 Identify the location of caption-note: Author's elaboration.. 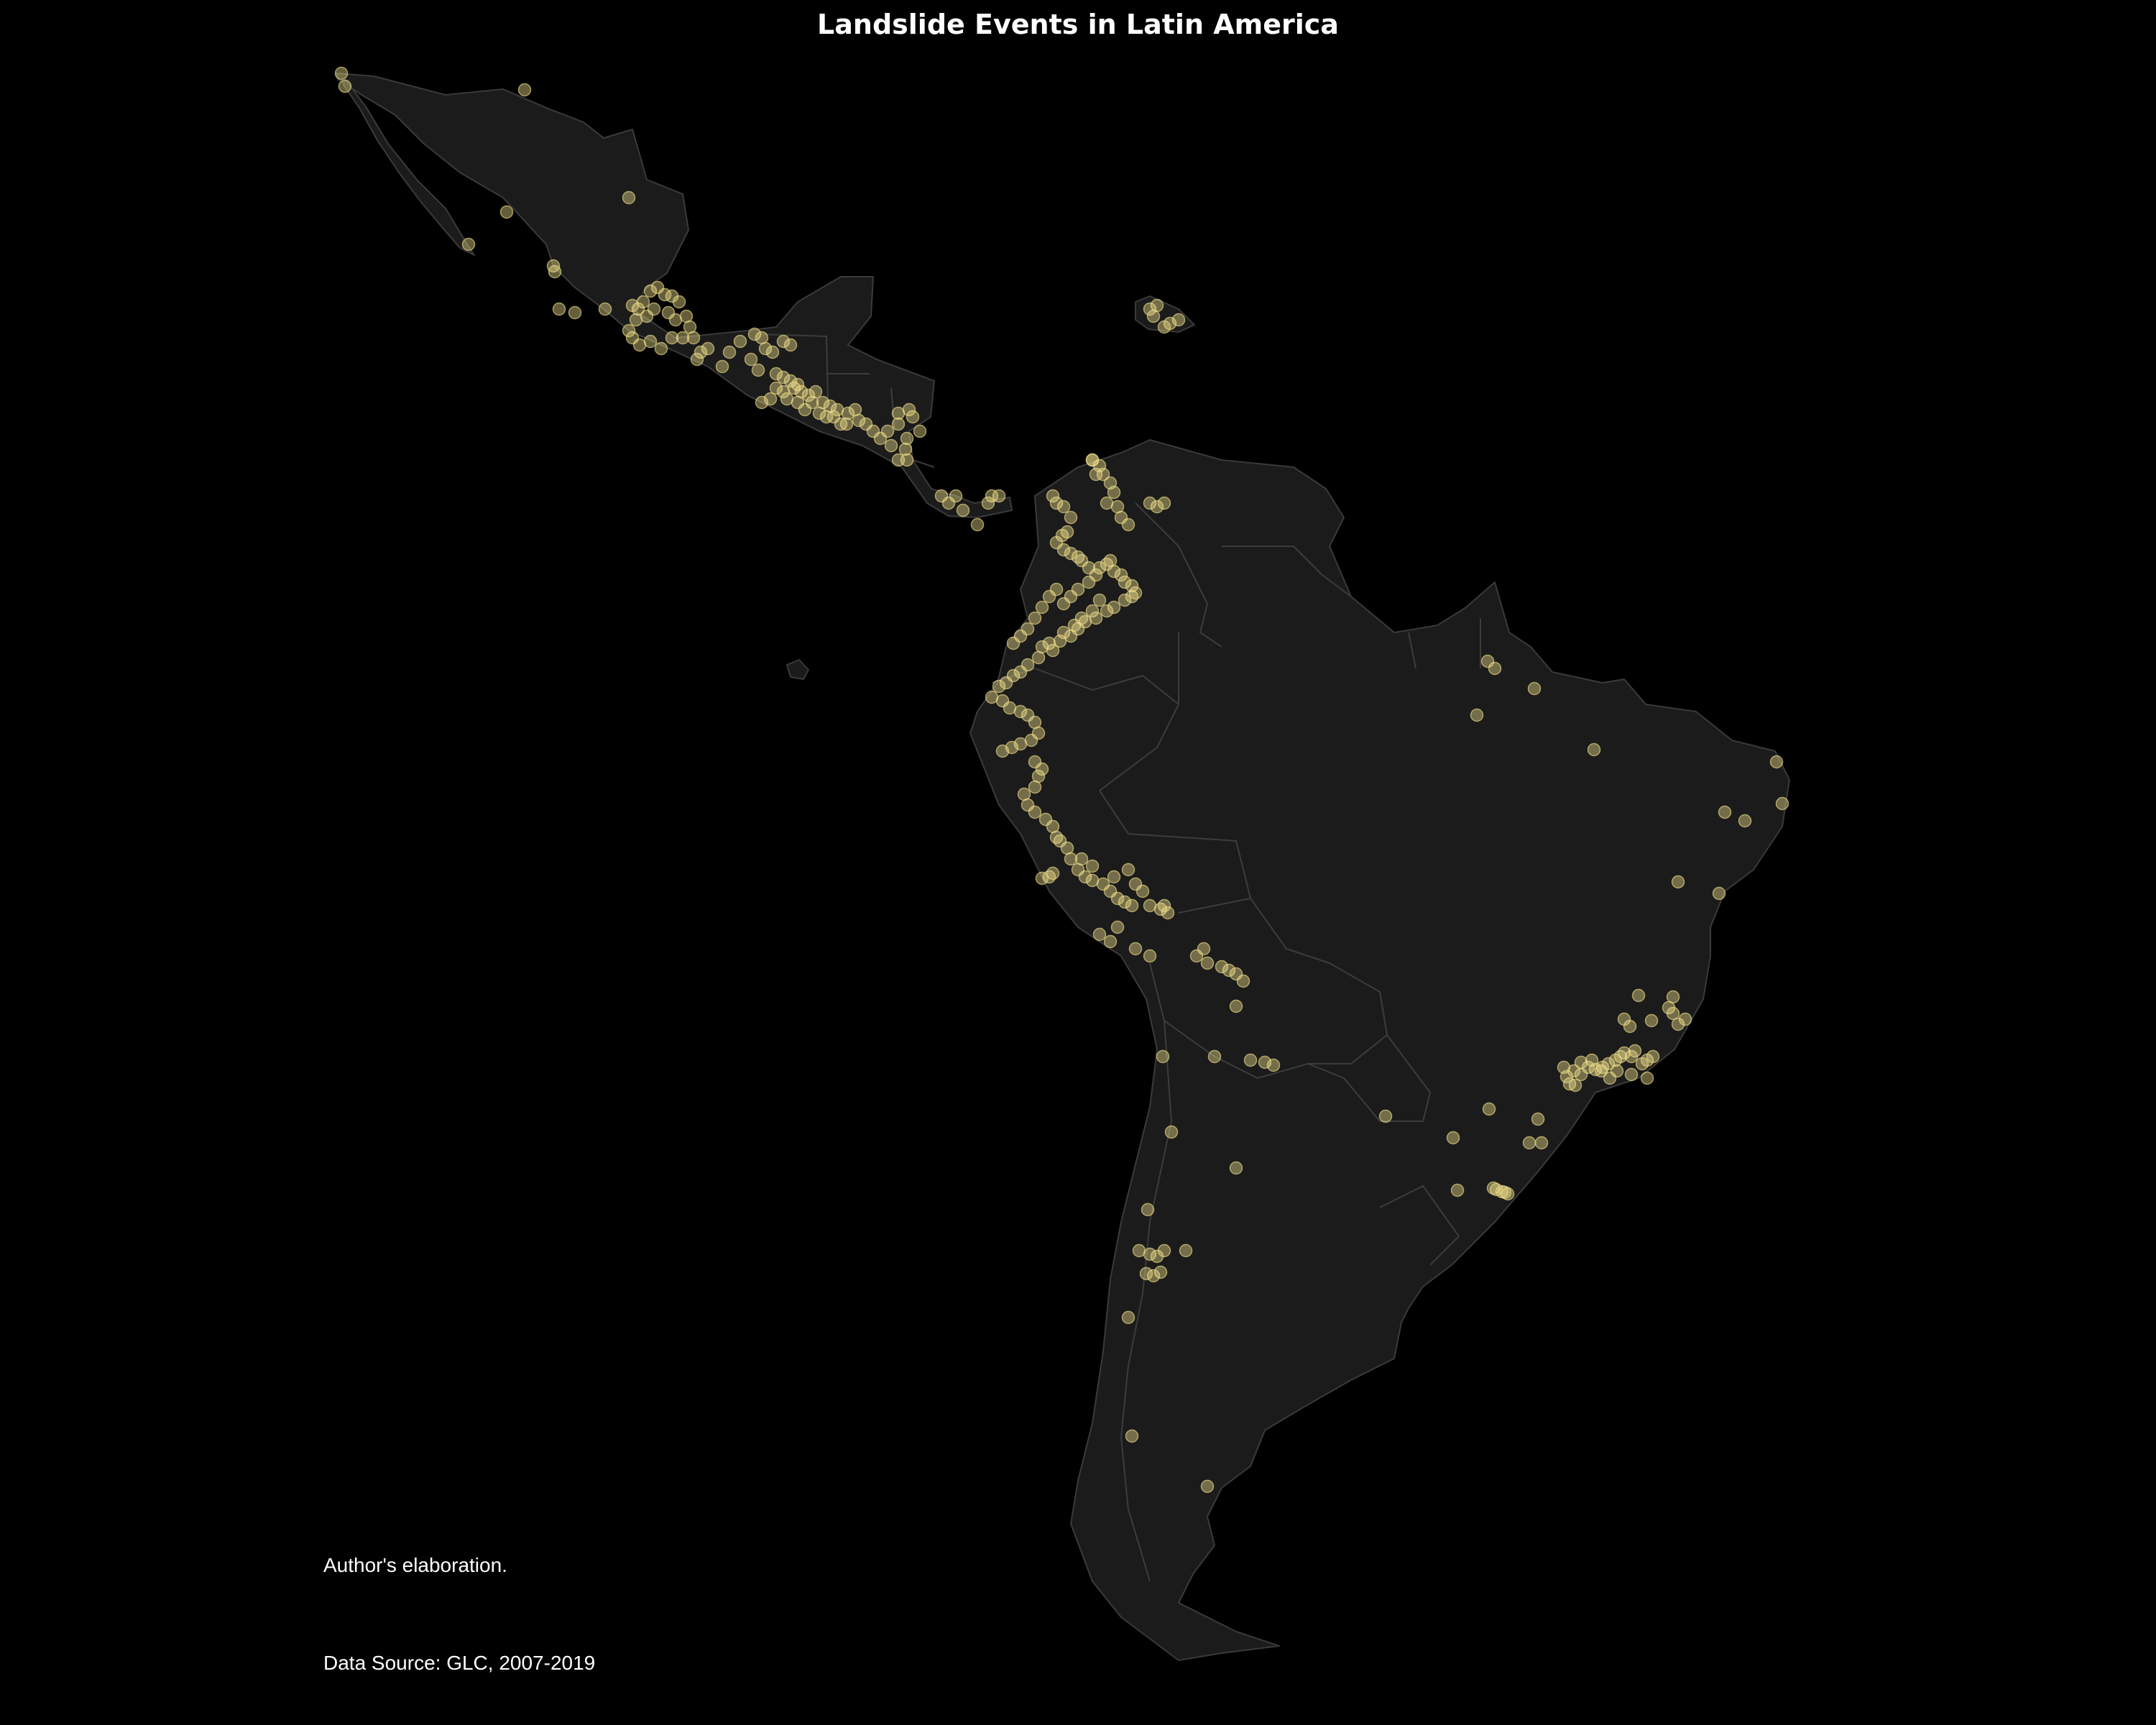
(415, 1565).